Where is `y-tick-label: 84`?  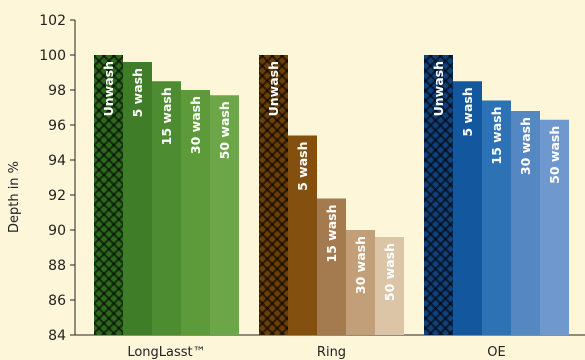
y-tick-label: 84 is located at coordinates (57, 336).